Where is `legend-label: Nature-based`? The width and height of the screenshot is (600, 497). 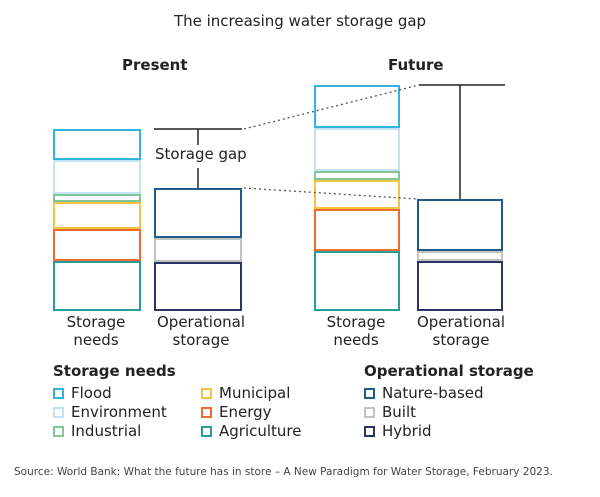
legend-label: Nature-based is located at coordinates (433, 393).